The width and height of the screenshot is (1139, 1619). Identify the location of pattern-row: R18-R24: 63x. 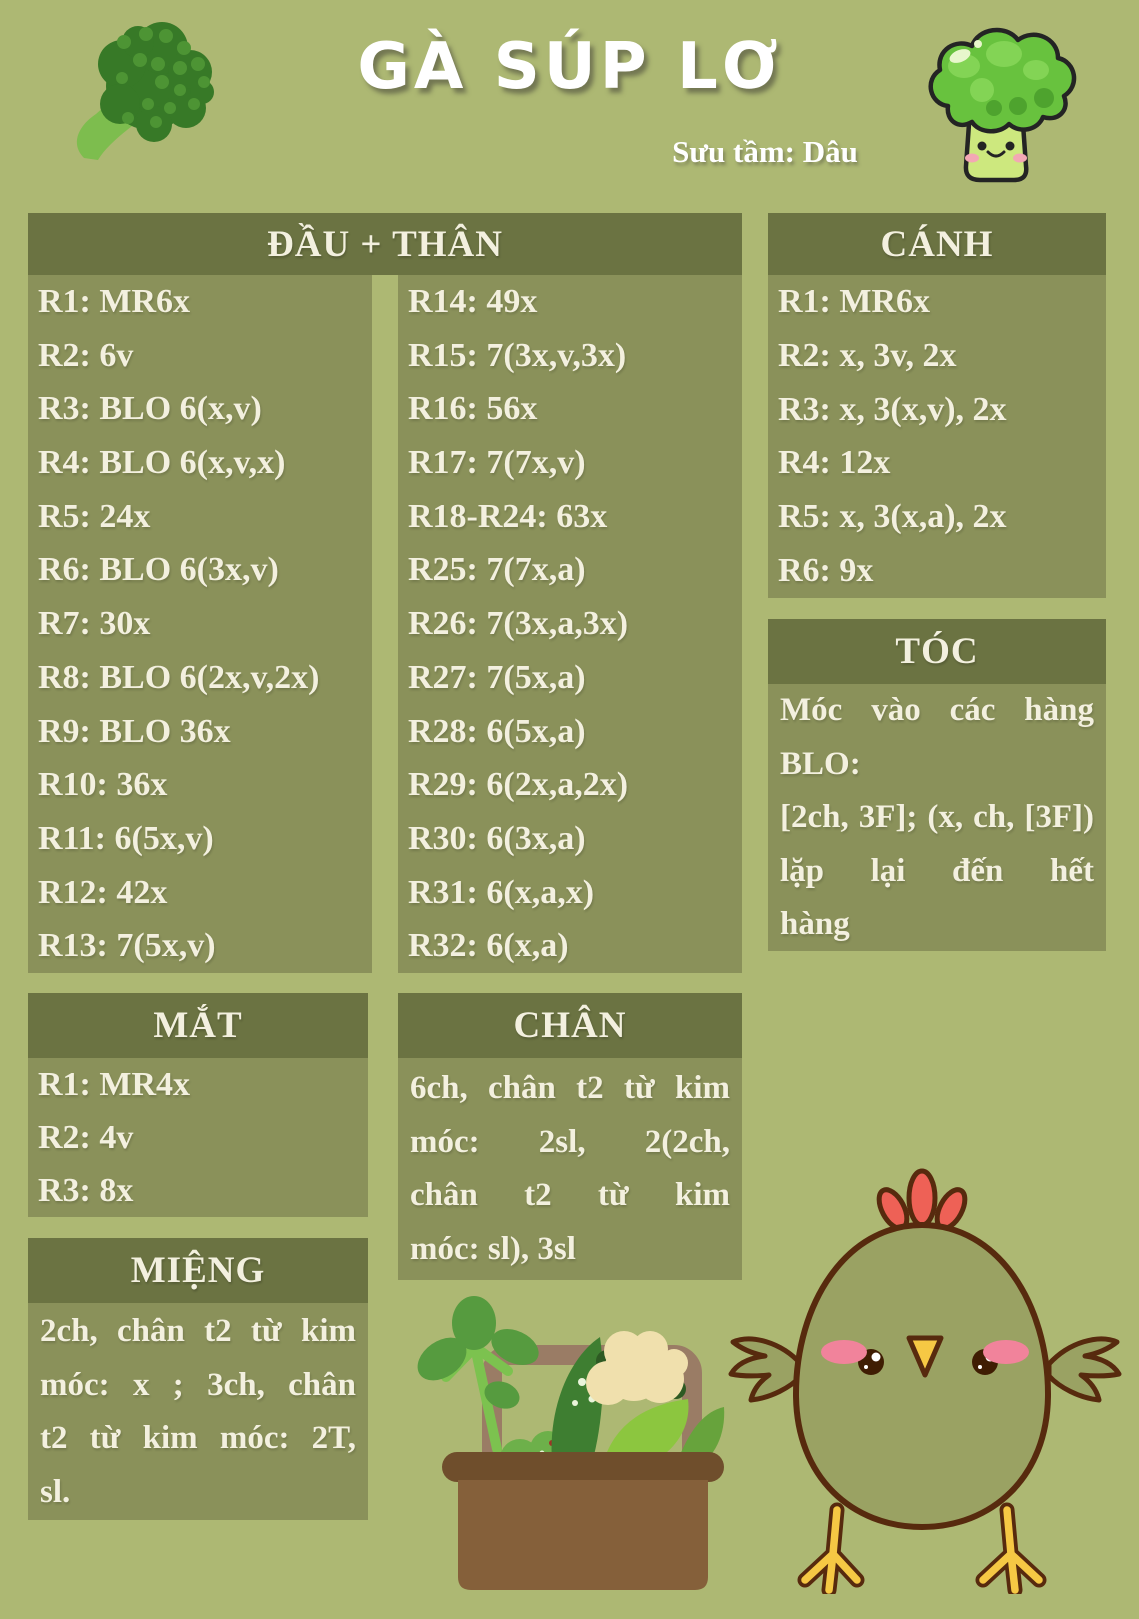
(508, 516).